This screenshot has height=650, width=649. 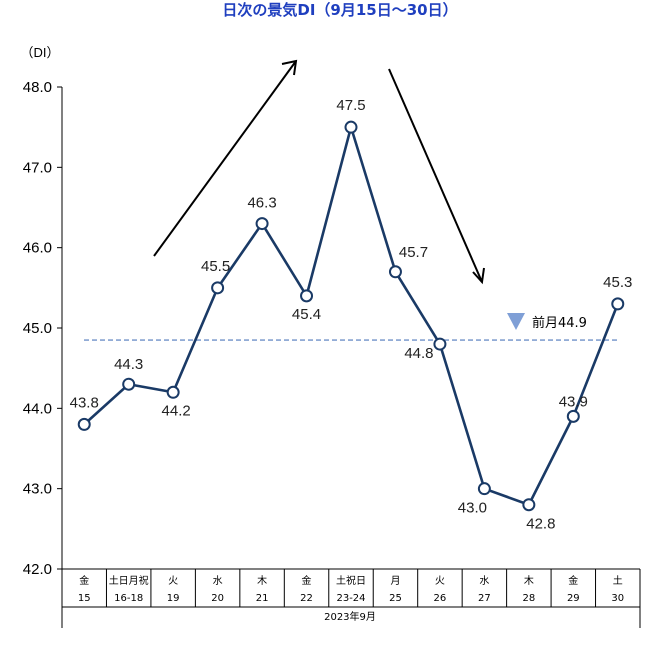 I want to click on y-tick-label: 44.0, so click(x=37, y=408).